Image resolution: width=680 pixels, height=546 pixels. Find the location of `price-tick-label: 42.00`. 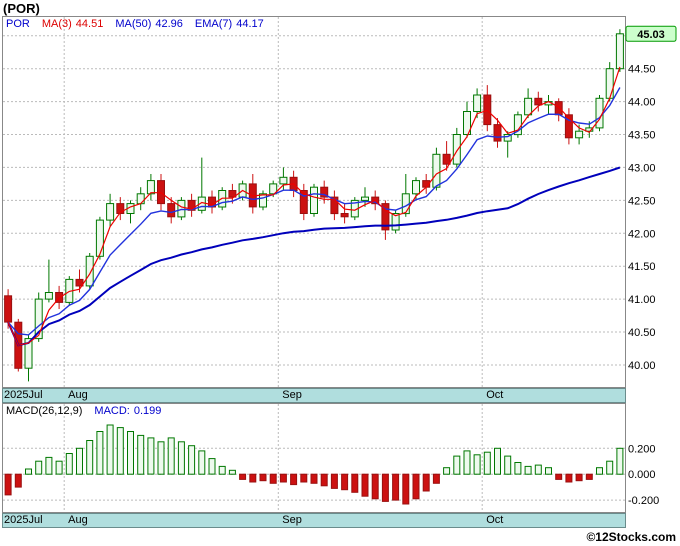

price-tick-label: 42.00 is located at coordinates (642, 234).